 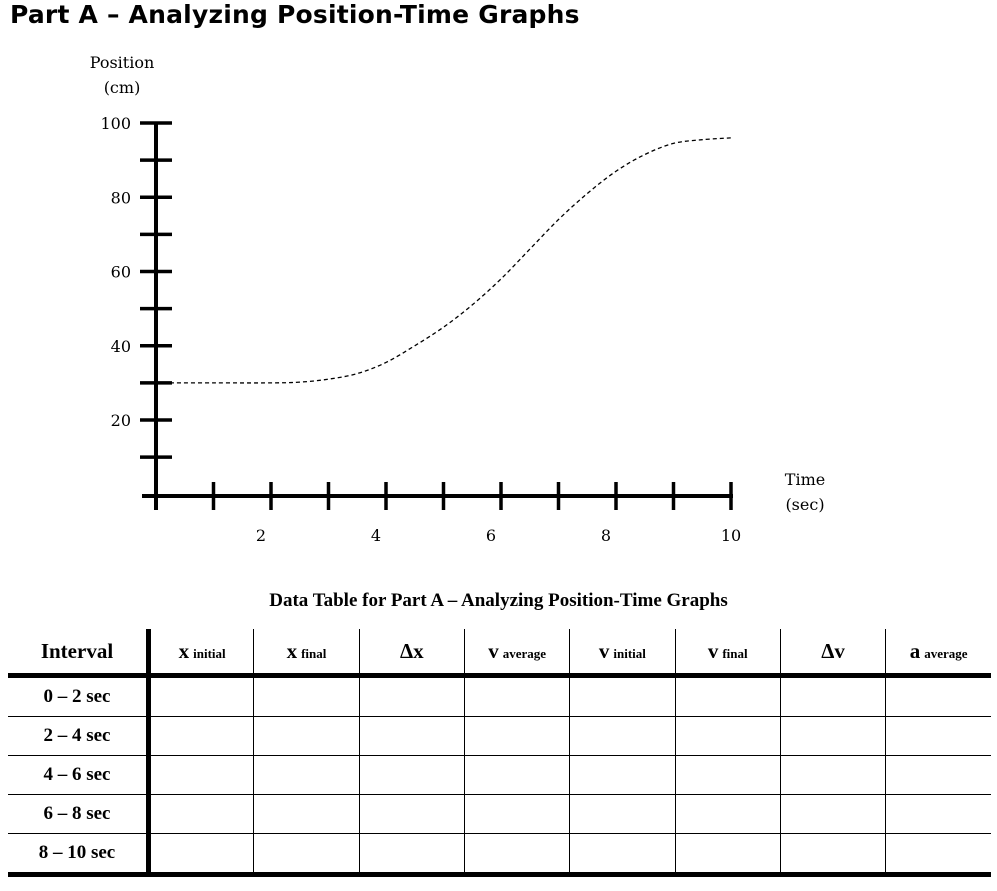 What do you see at coordinates (115, 123) in the screenshot?
I see `y-tick-label: 100` at bounding box center [115, 123].